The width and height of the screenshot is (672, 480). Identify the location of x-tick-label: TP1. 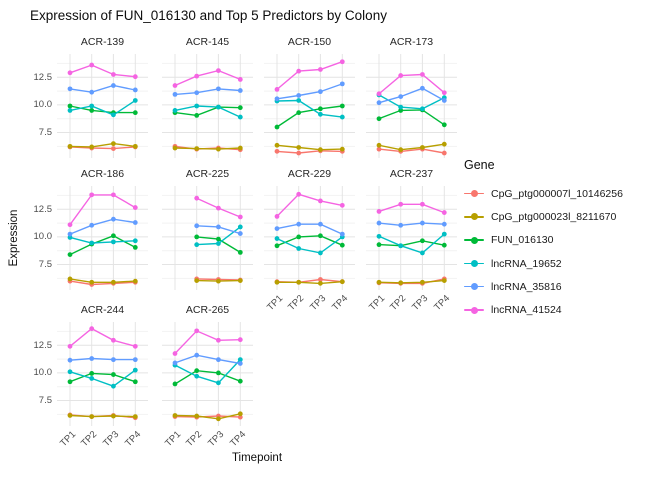
(67, 439).